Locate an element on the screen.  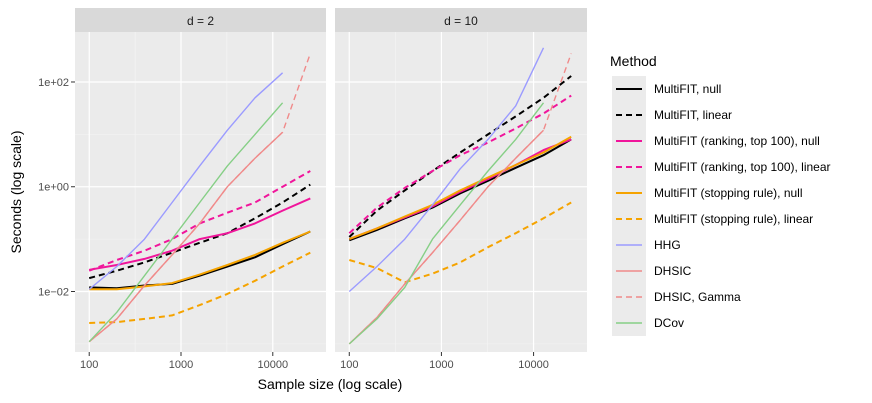
legend-item-label: MultiFIT, null is located at coordinates (687, 89).